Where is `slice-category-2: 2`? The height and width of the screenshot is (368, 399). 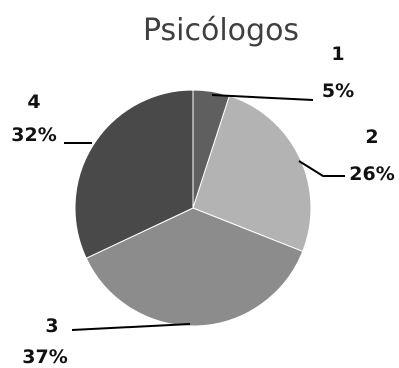 slice-category-2: 2 is located at coordinates (371, 137).